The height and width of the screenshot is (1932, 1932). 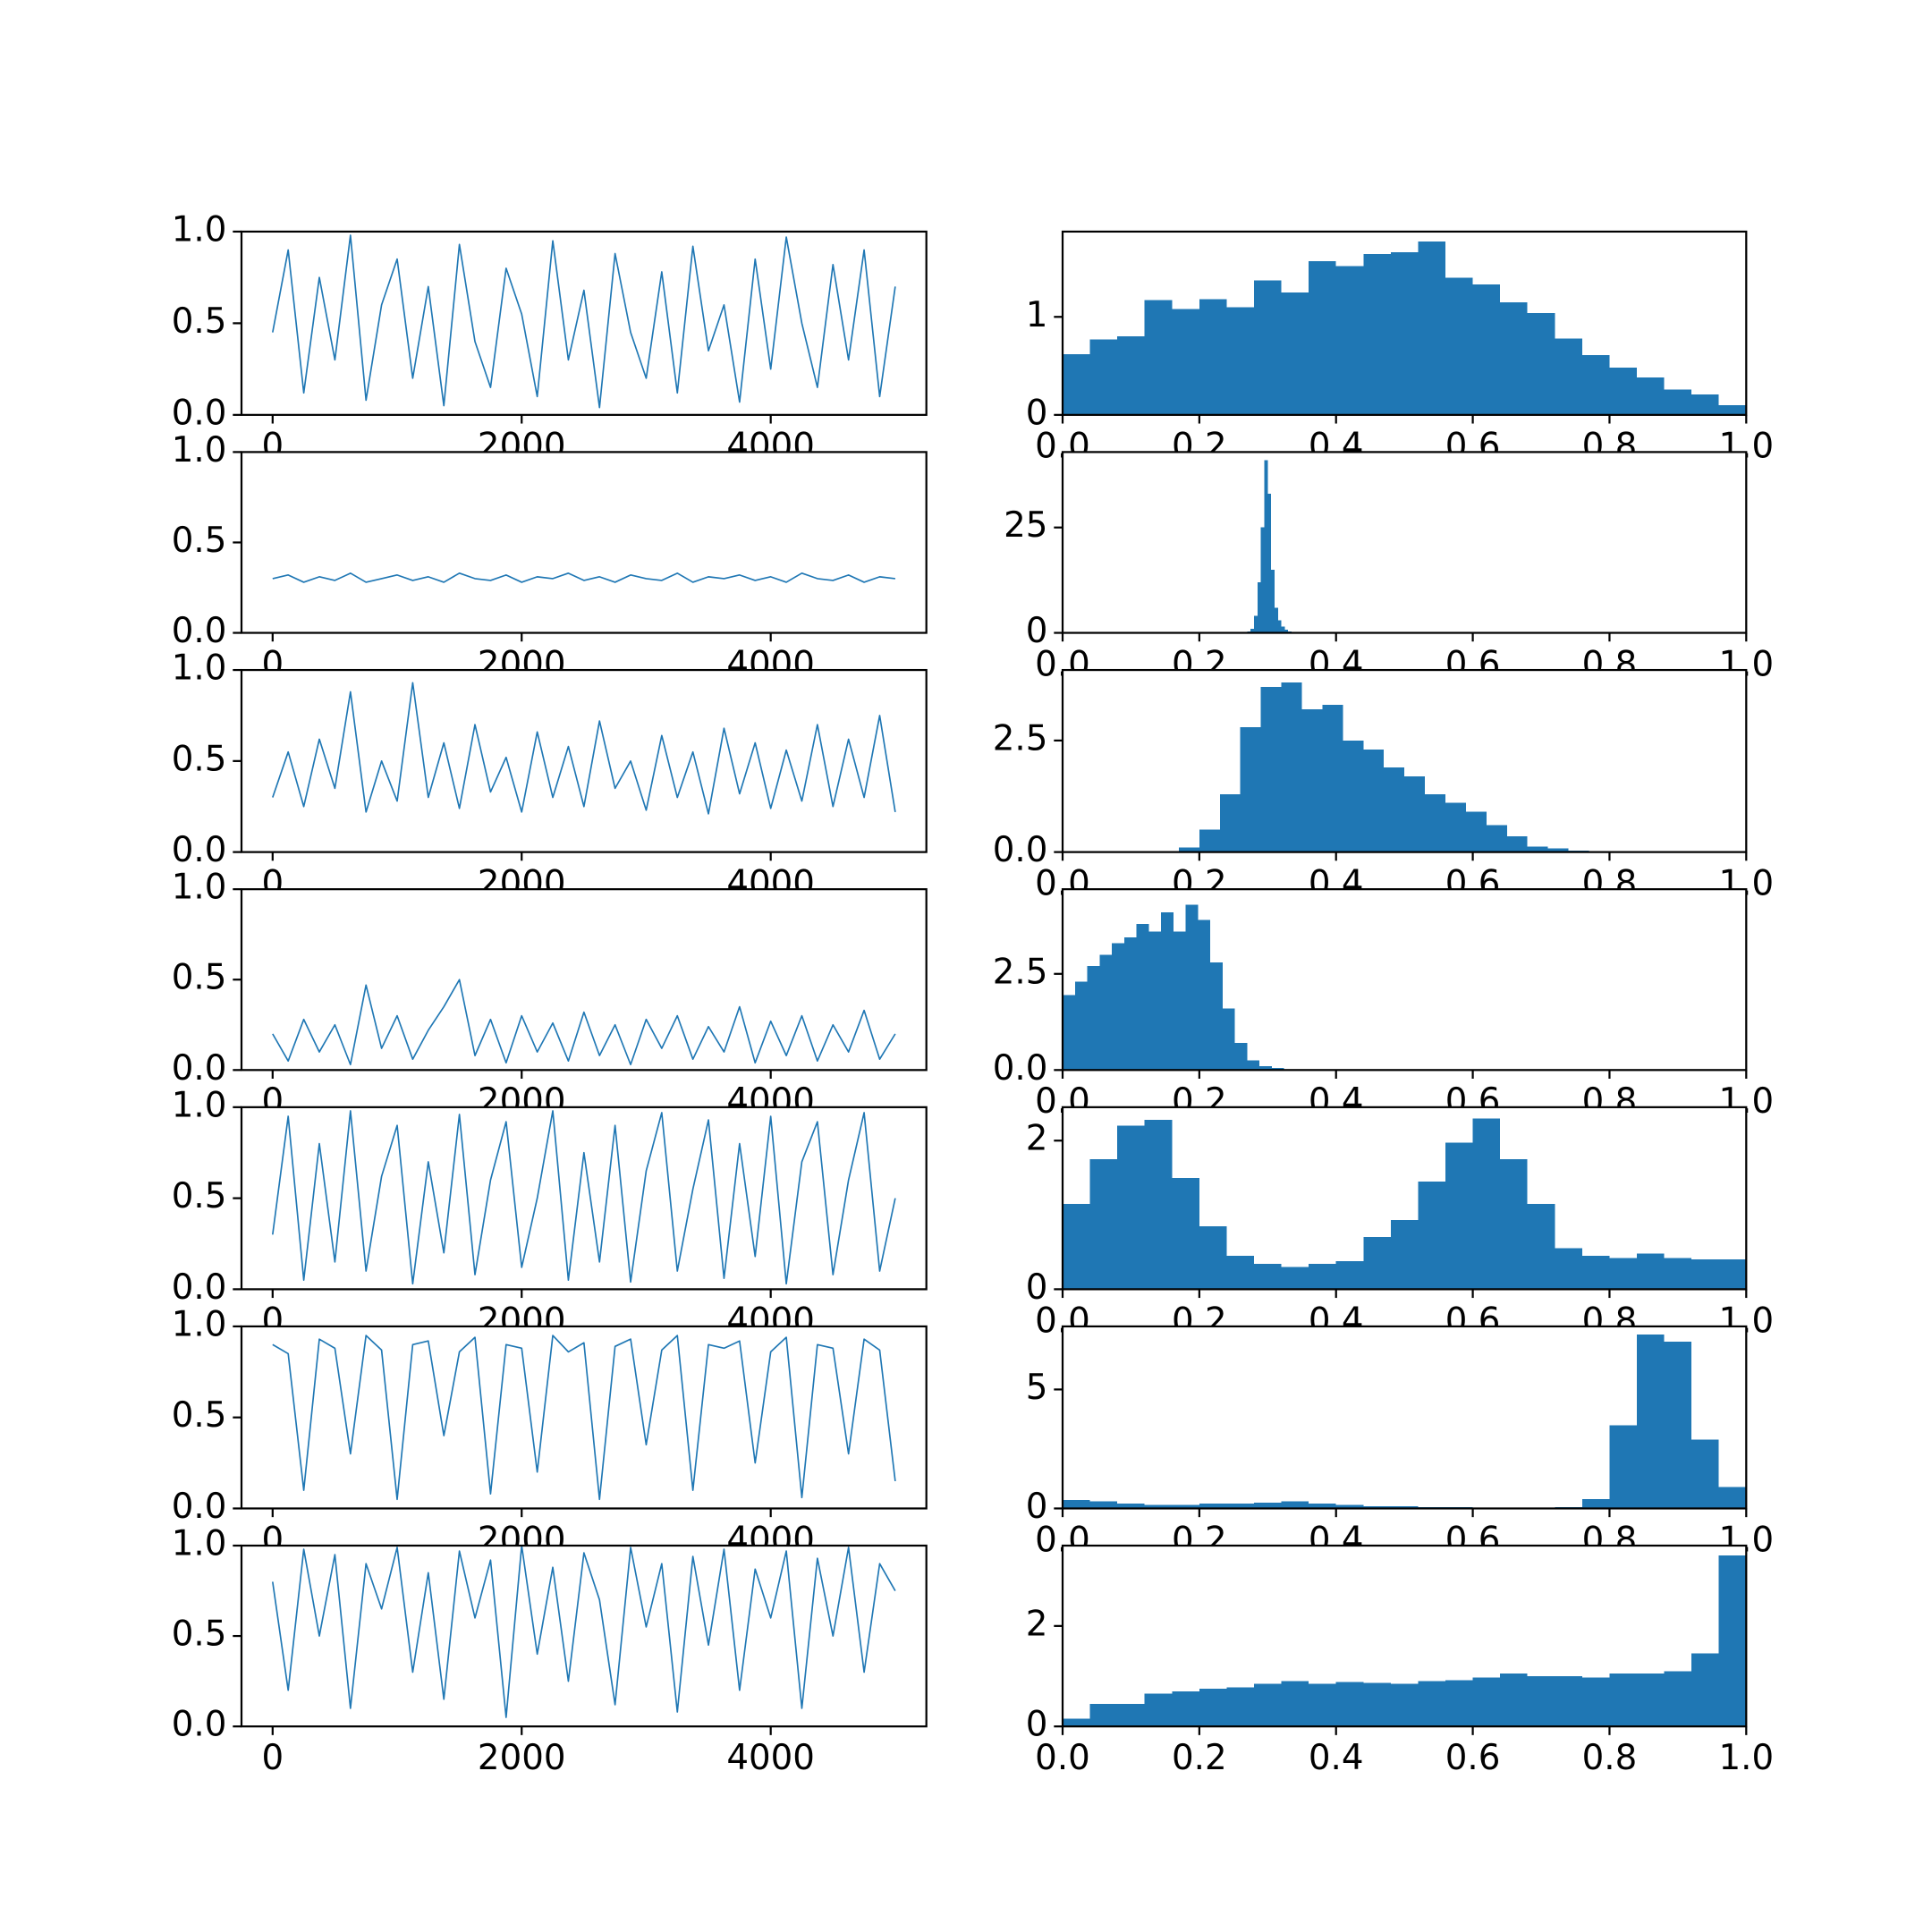 I want to click on x-tick-label: 0.0, so click(x=1062, y=1758).